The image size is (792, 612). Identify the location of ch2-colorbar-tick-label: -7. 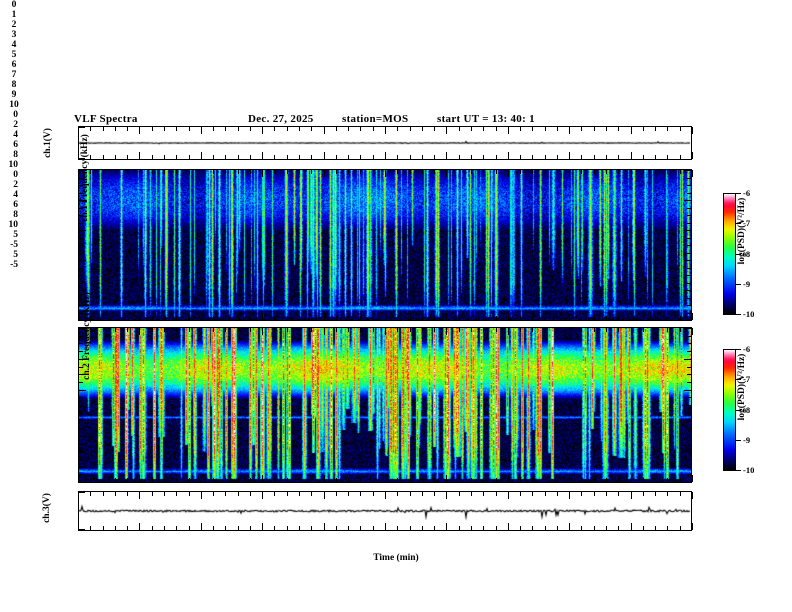
(747, 379).